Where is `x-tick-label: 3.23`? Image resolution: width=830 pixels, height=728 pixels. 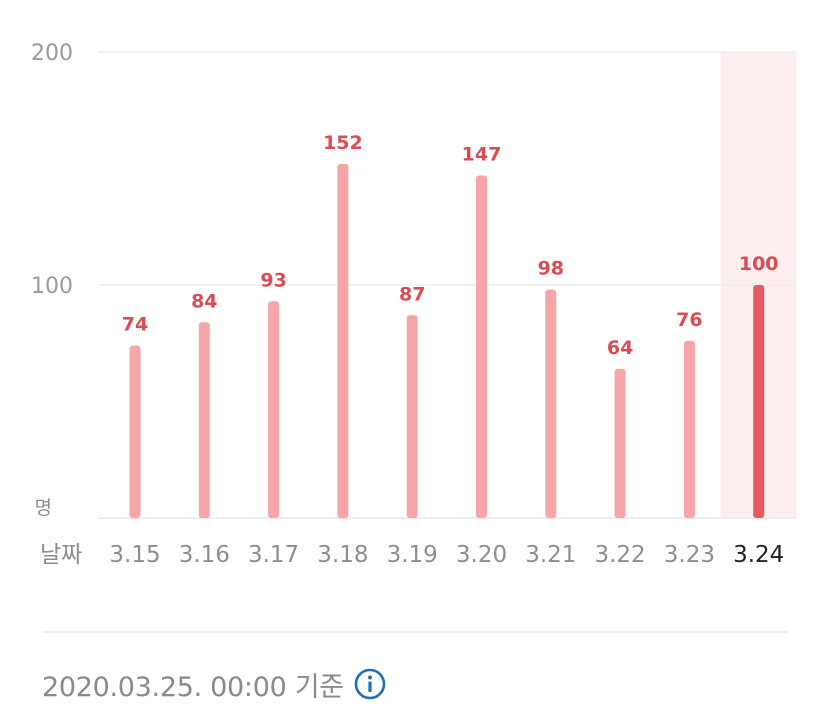
x-tick-label: 3.23 is located at coordinates (689, 555).